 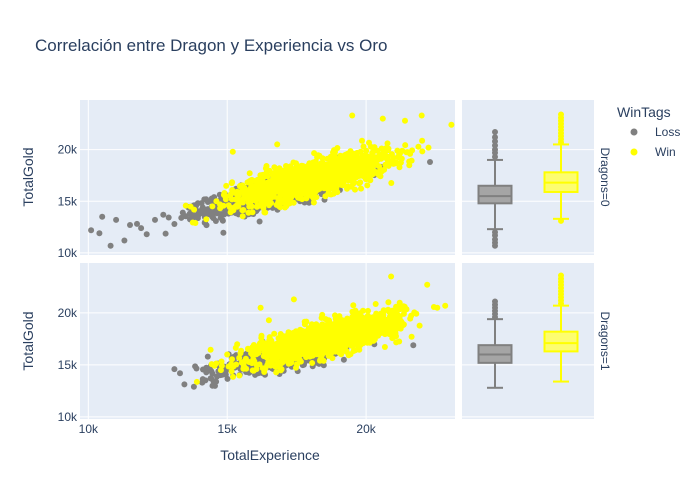 I want to click on box-loss, so click(x=495, y=189).